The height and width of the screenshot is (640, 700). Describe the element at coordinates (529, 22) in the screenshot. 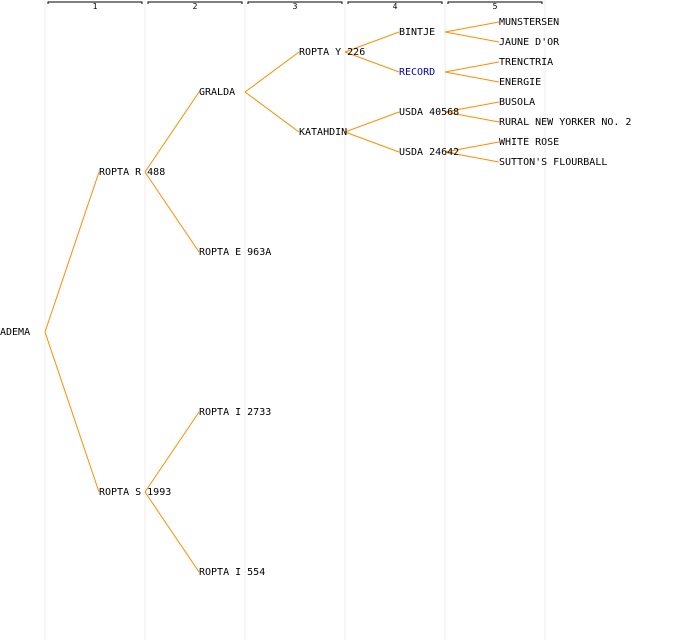

I see `pedigree-node-munstersen: MUNSTERSEN` at that location.